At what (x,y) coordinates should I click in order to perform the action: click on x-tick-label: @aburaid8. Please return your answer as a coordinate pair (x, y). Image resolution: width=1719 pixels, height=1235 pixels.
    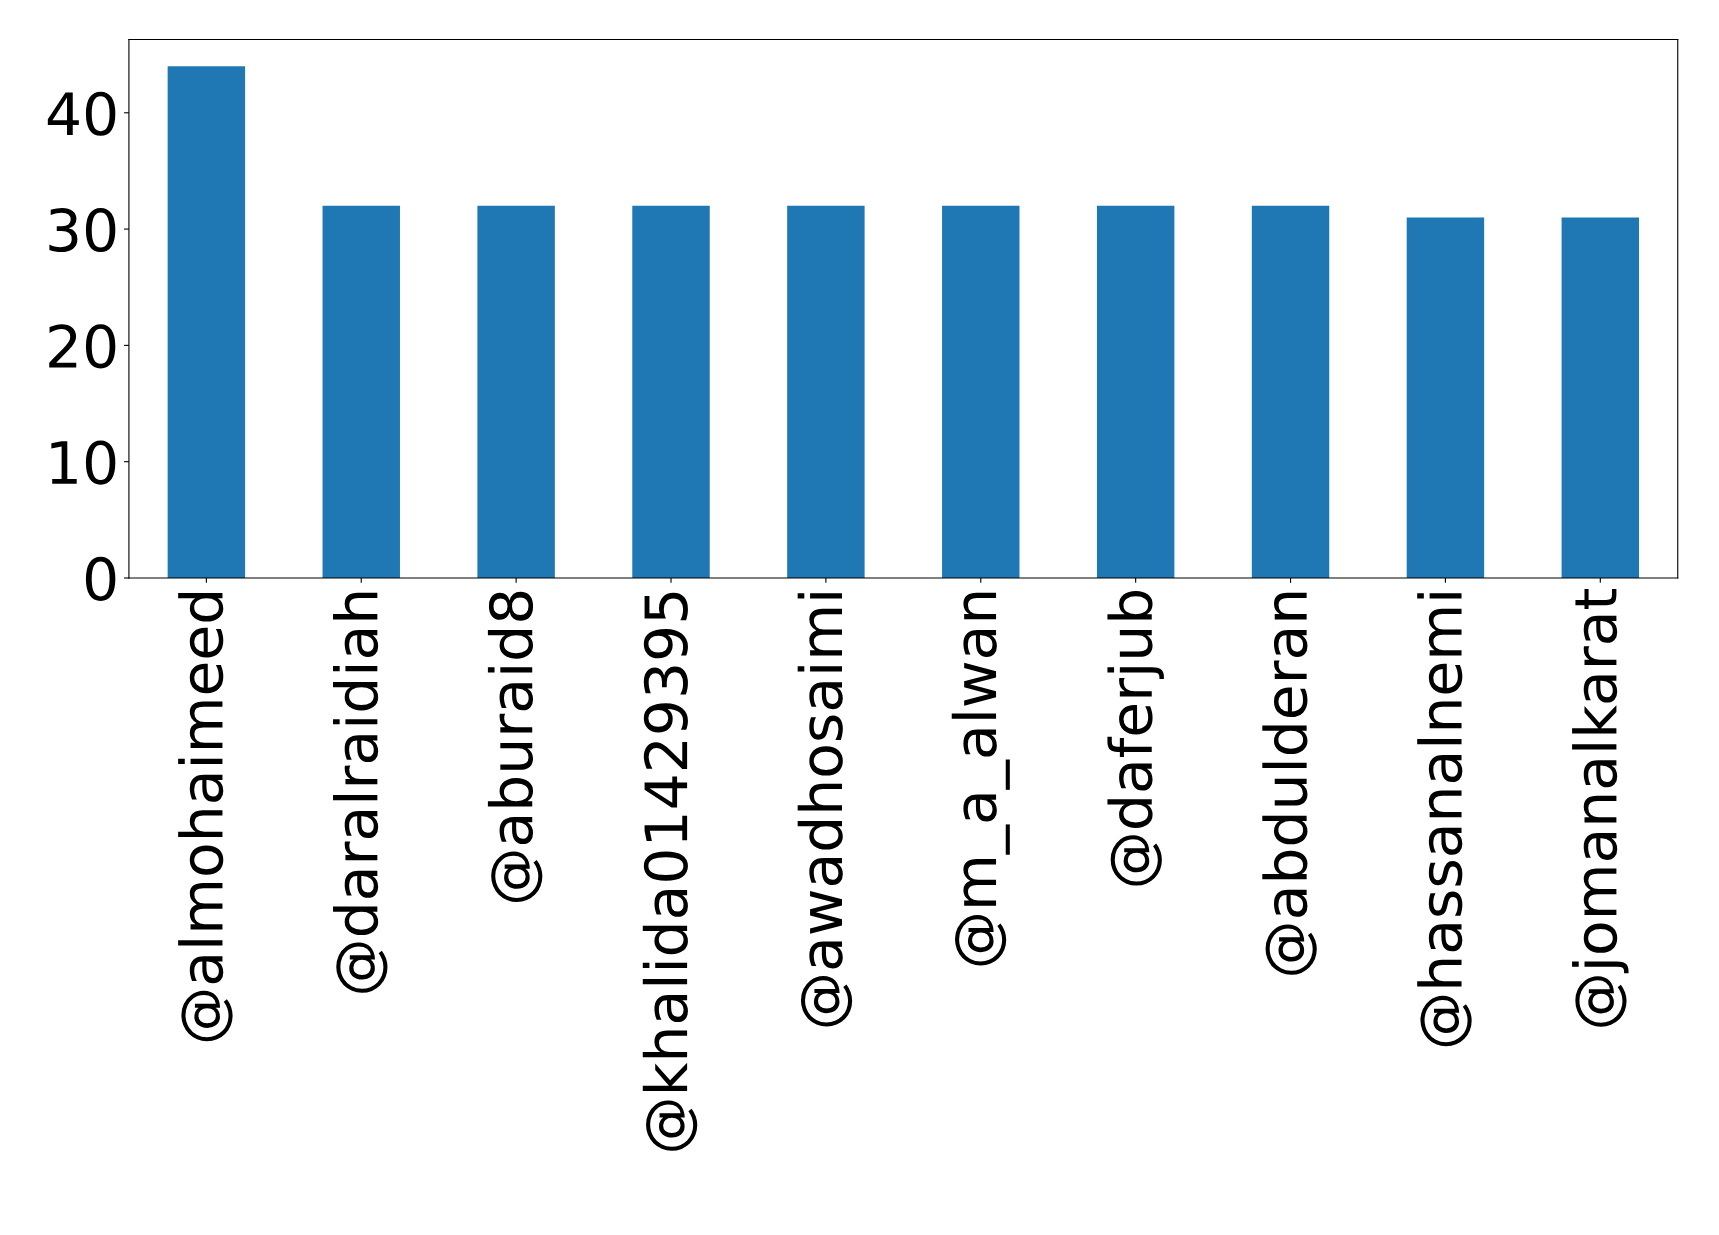
    Looking at the image, I should click on (515, 747).